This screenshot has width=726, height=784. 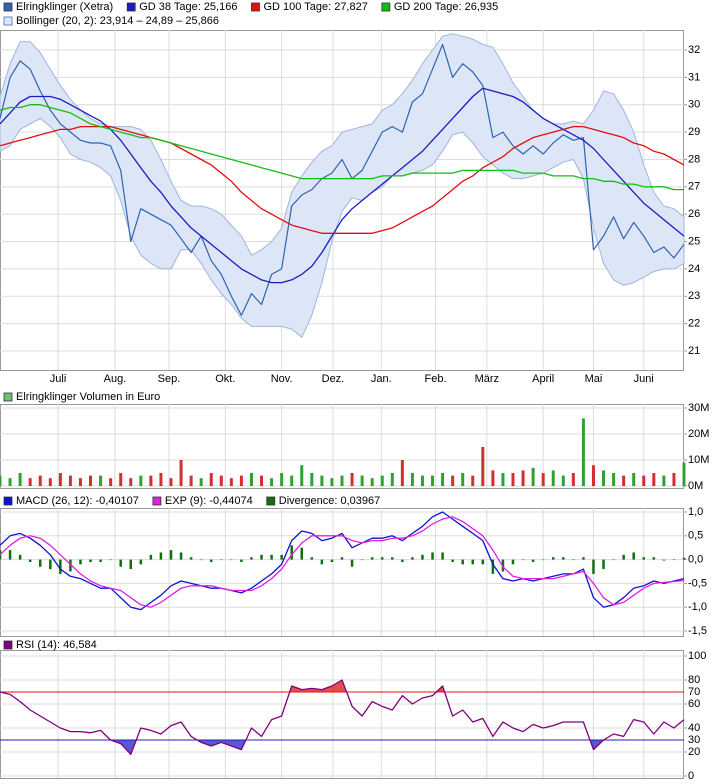 I want to click on x-tick-label: Dez., so click(x=333, y=379).